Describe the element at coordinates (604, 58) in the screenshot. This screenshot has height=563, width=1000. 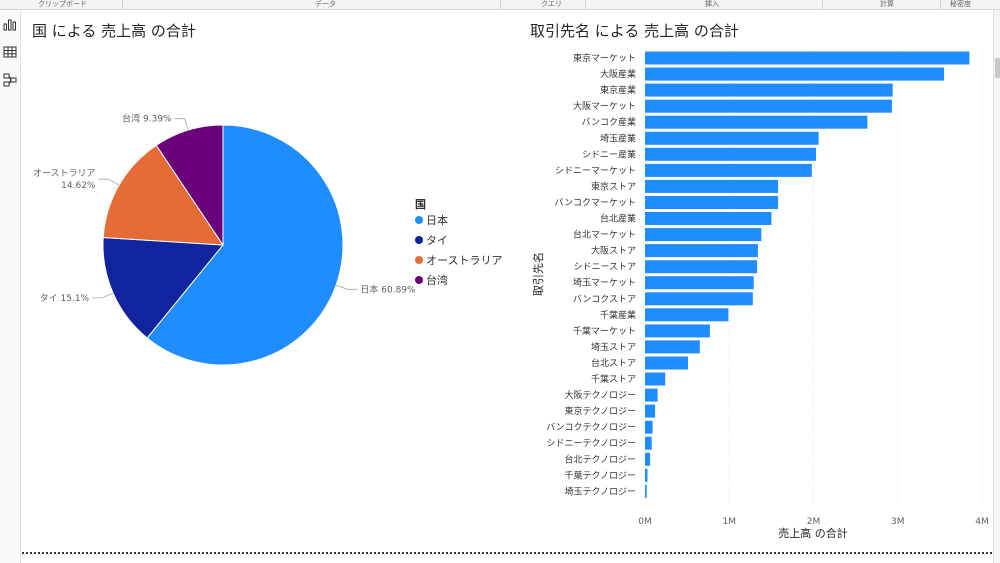
I see `y-category-label-0: 東京マーケット` at that location.